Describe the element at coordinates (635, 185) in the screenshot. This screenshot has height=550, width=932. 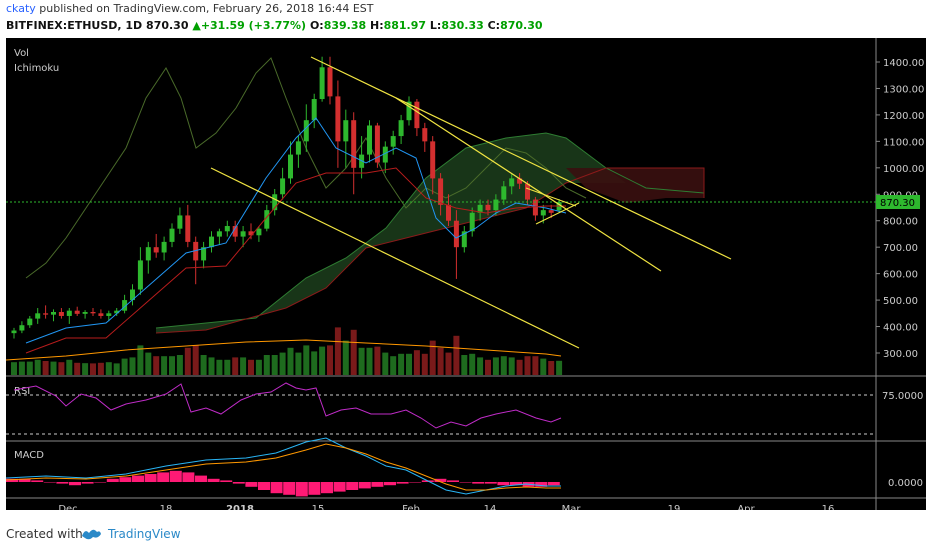
I see `ichimoku-cloud-red` at that location.